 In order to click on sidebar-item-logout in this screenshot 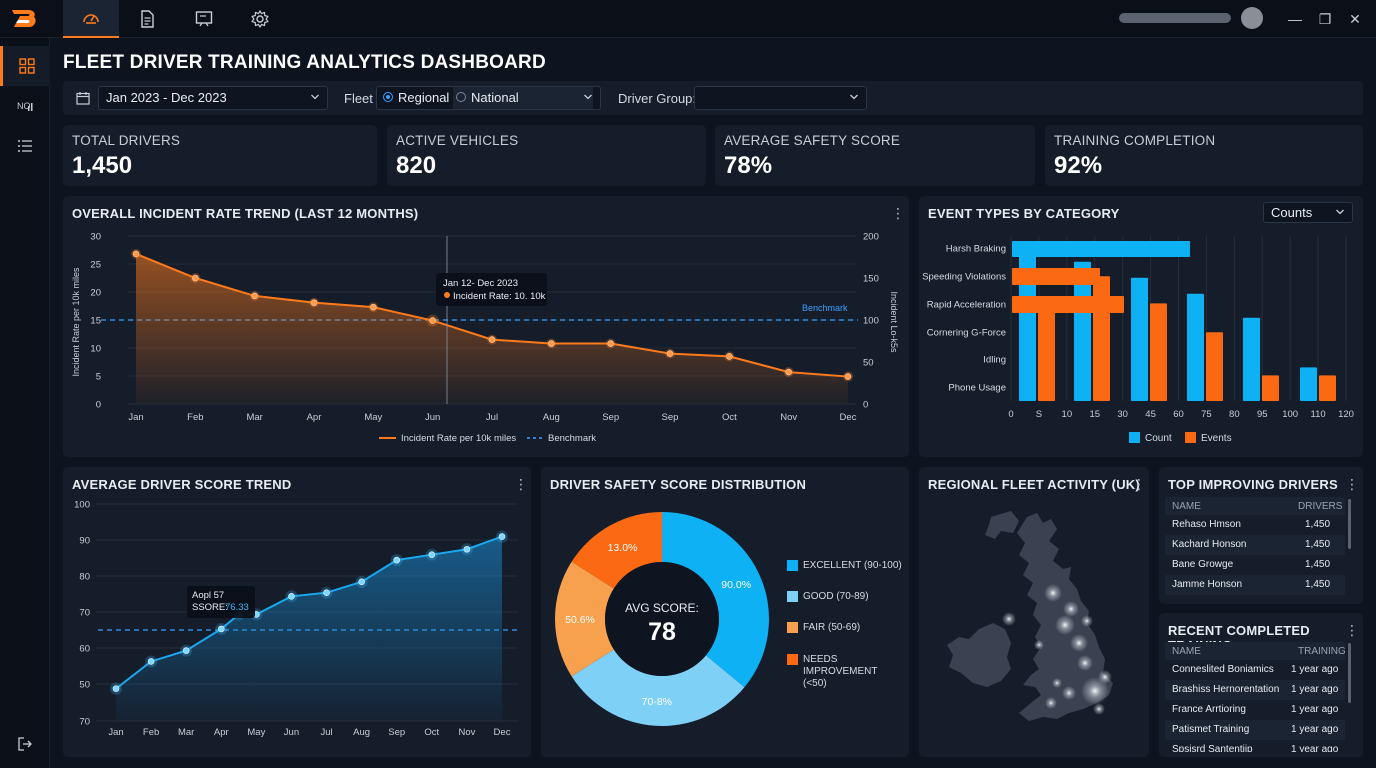, I will do `click(25, 744)`.